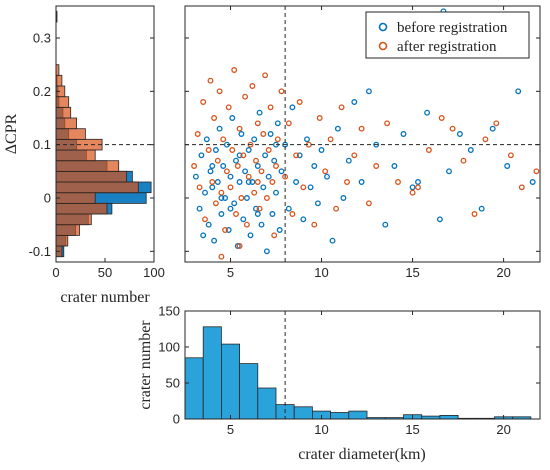 The image size is (550, 470). I want to click on bottom-histogram-x-tick-label: 10, so click(321, 429).